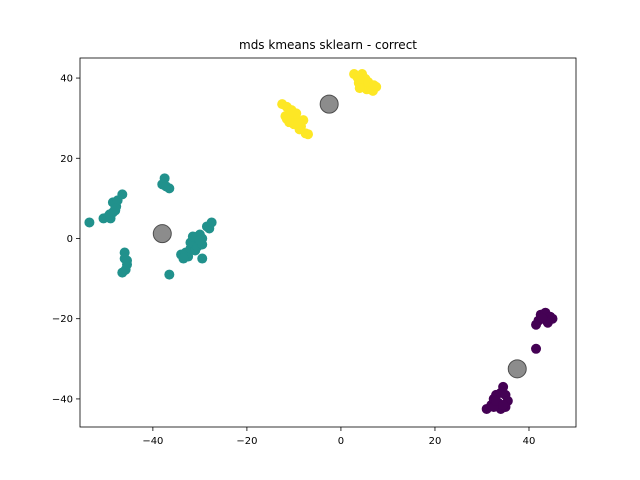 The width and height of the screenshot is (640, 480). I want to click on x-tick-label: −20, so click(246, 441).